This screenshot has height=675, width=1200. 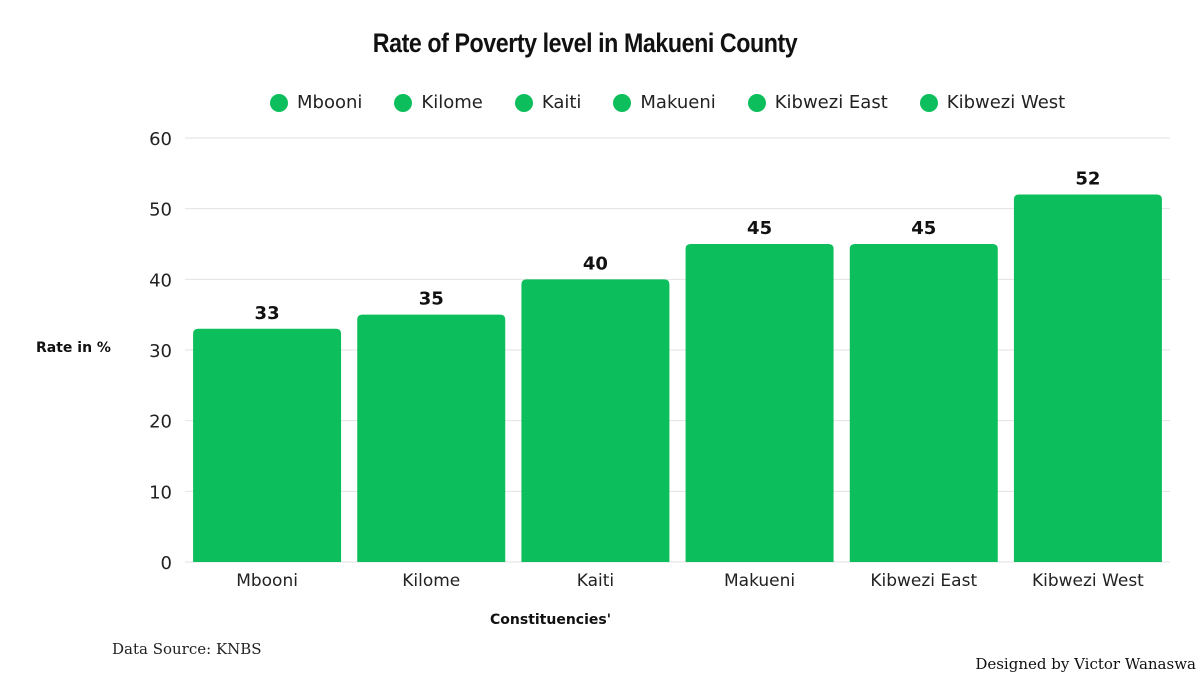 What do you see at coordinates (923, 581) in the screenshot?
I see `x-tick-label: Kibwezi East` at bounding box center [923, 581].